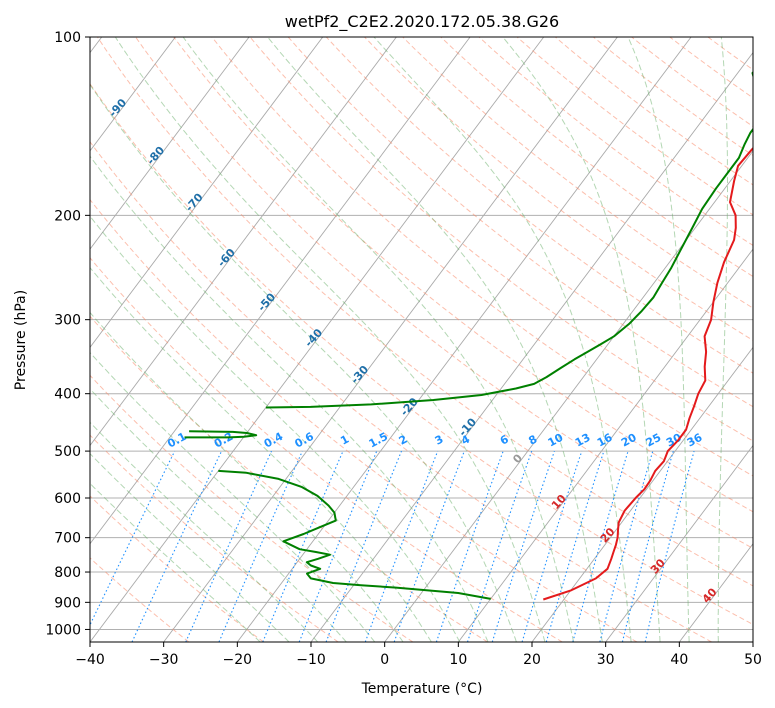 The width and height of the screenshot is (775, 708). I want to click on mixing-ratio-label: 30, so click(674, 440).